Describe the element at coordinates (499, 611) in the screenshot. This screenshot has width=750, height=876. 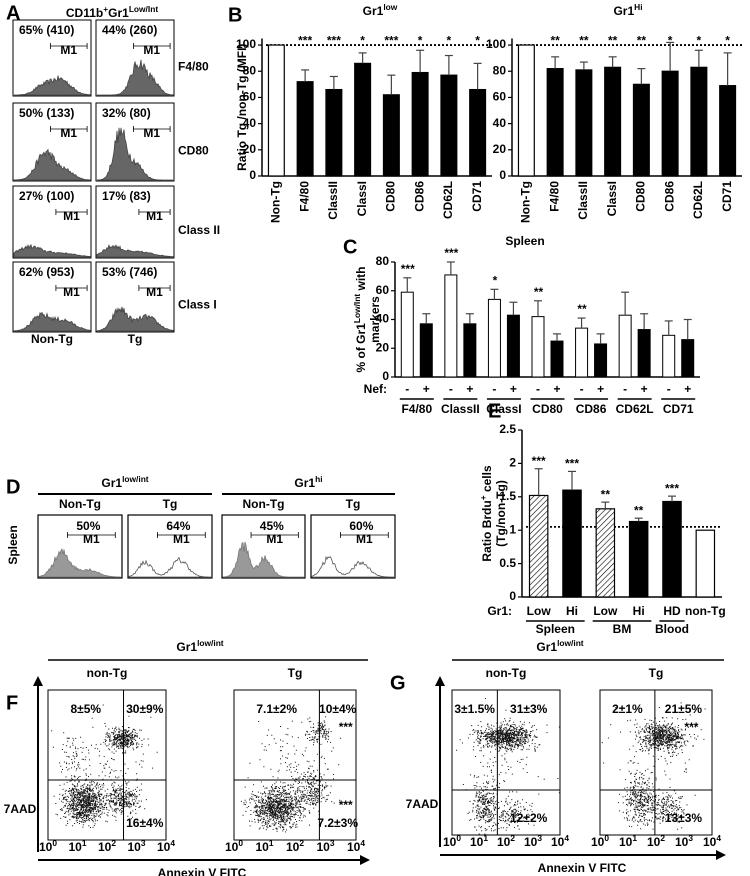
I see `category-prefix: Gr1:` at that location.